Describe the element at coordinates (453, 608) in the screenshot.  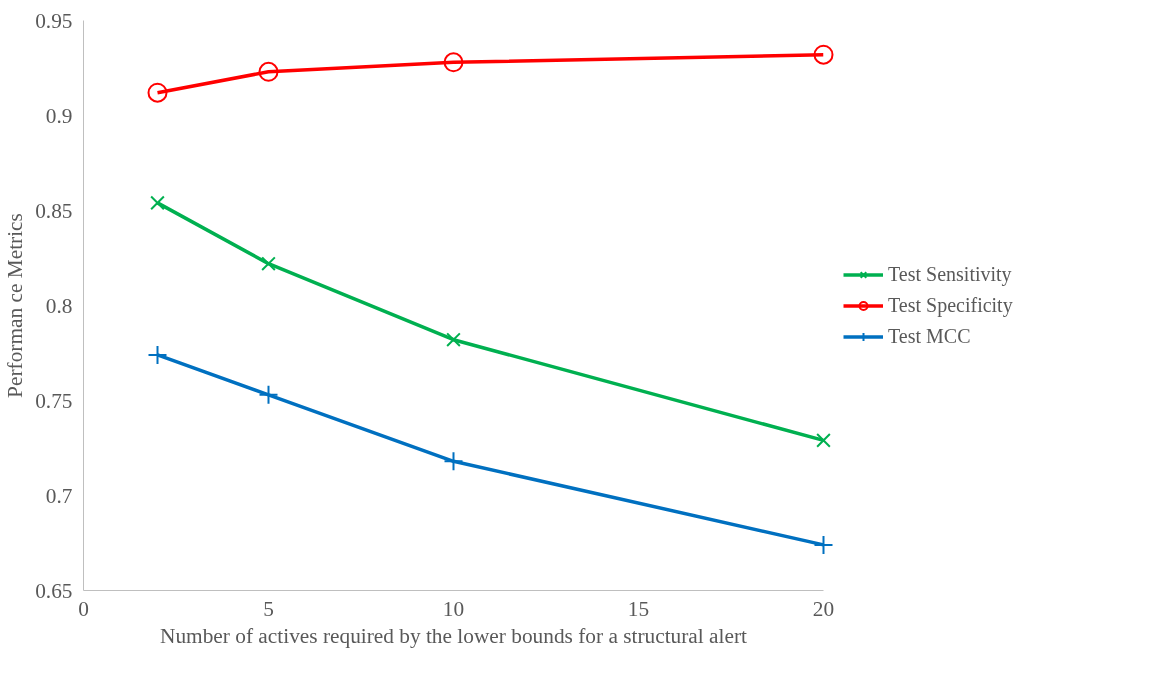
I see `x-tick-label: 10` at that location.